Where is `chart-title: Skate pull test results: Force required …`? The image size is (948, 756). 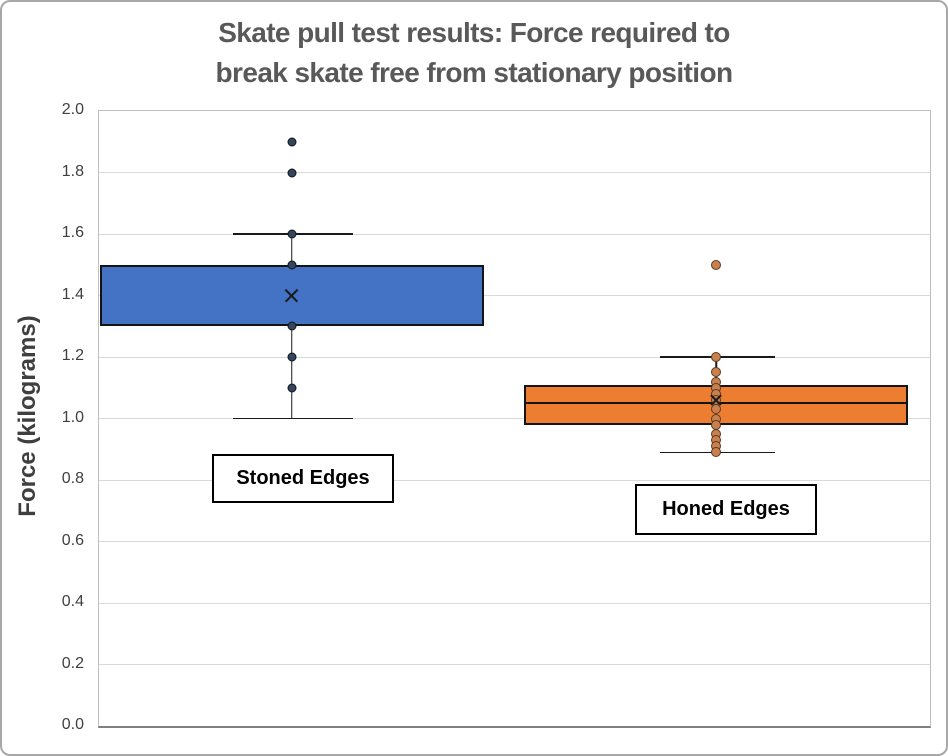 chart-title: Skate pull test results: Force required … is located at coordinates (474, 53).